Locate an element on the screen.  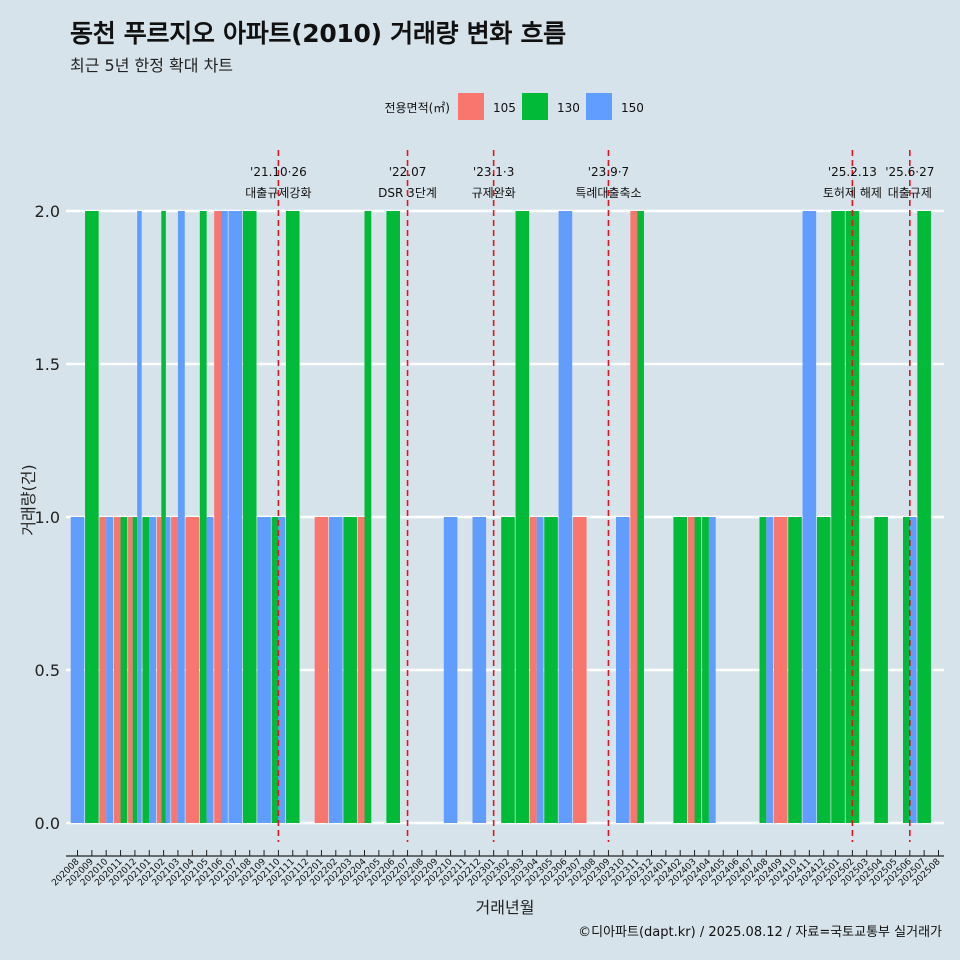
event-date: '23.1·3 is located at coordinates (493, 172).